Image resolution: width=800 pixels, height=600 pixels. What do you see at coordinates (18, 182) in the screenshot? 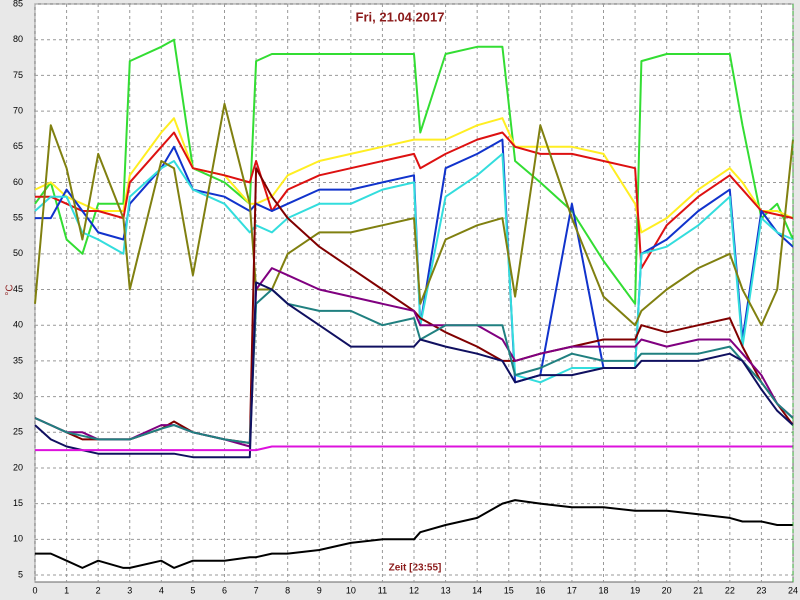
I see `y-tick-label: 60` at bounding box center [18, 182].